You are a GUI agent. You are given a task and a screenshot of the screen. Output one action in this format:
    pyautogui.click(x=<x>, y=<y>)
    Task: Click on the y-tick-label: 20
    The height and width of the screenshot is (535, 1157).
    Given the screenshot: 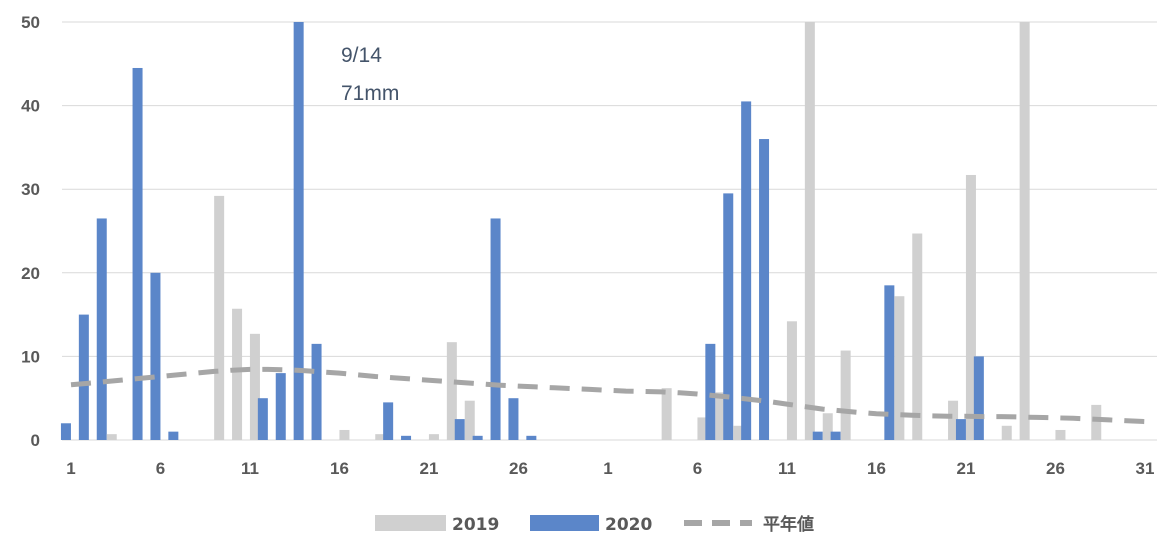 What is the action you would take?
    pyautogui.click(x=30, y=273)
    